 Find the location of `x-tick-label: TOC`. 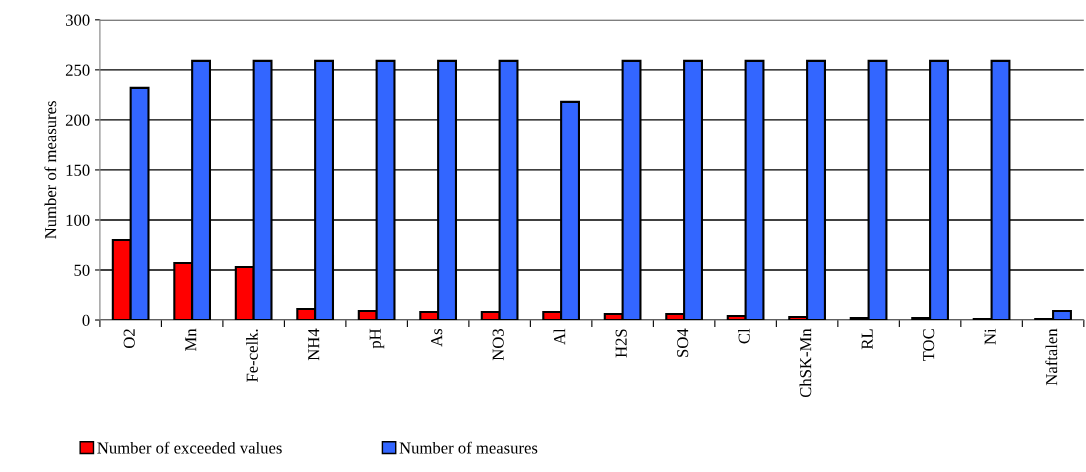

x-tick-label: TOC is located at coordinates (929, 345).